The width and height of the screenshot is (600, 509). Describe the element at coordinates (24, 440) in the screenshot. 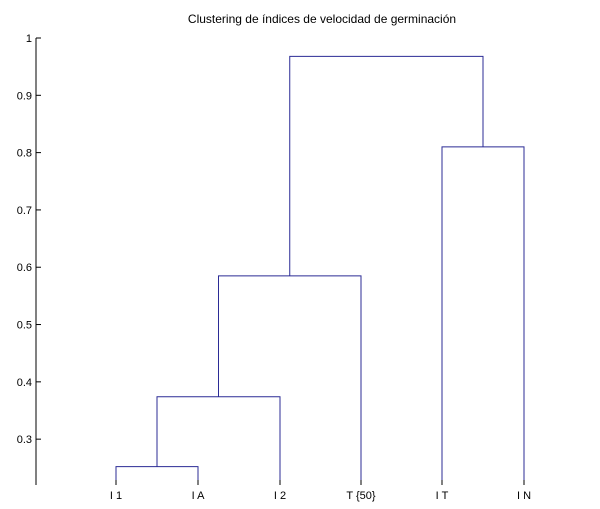

I see `y-tick-label: 0.3` at that location.